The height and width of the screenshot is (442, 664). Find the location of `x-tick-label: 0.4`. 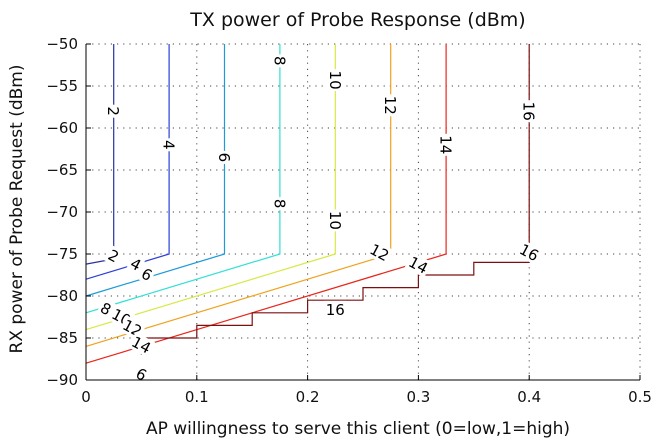

x-tick-label: 0.4 is located at coordinates (529, 397).